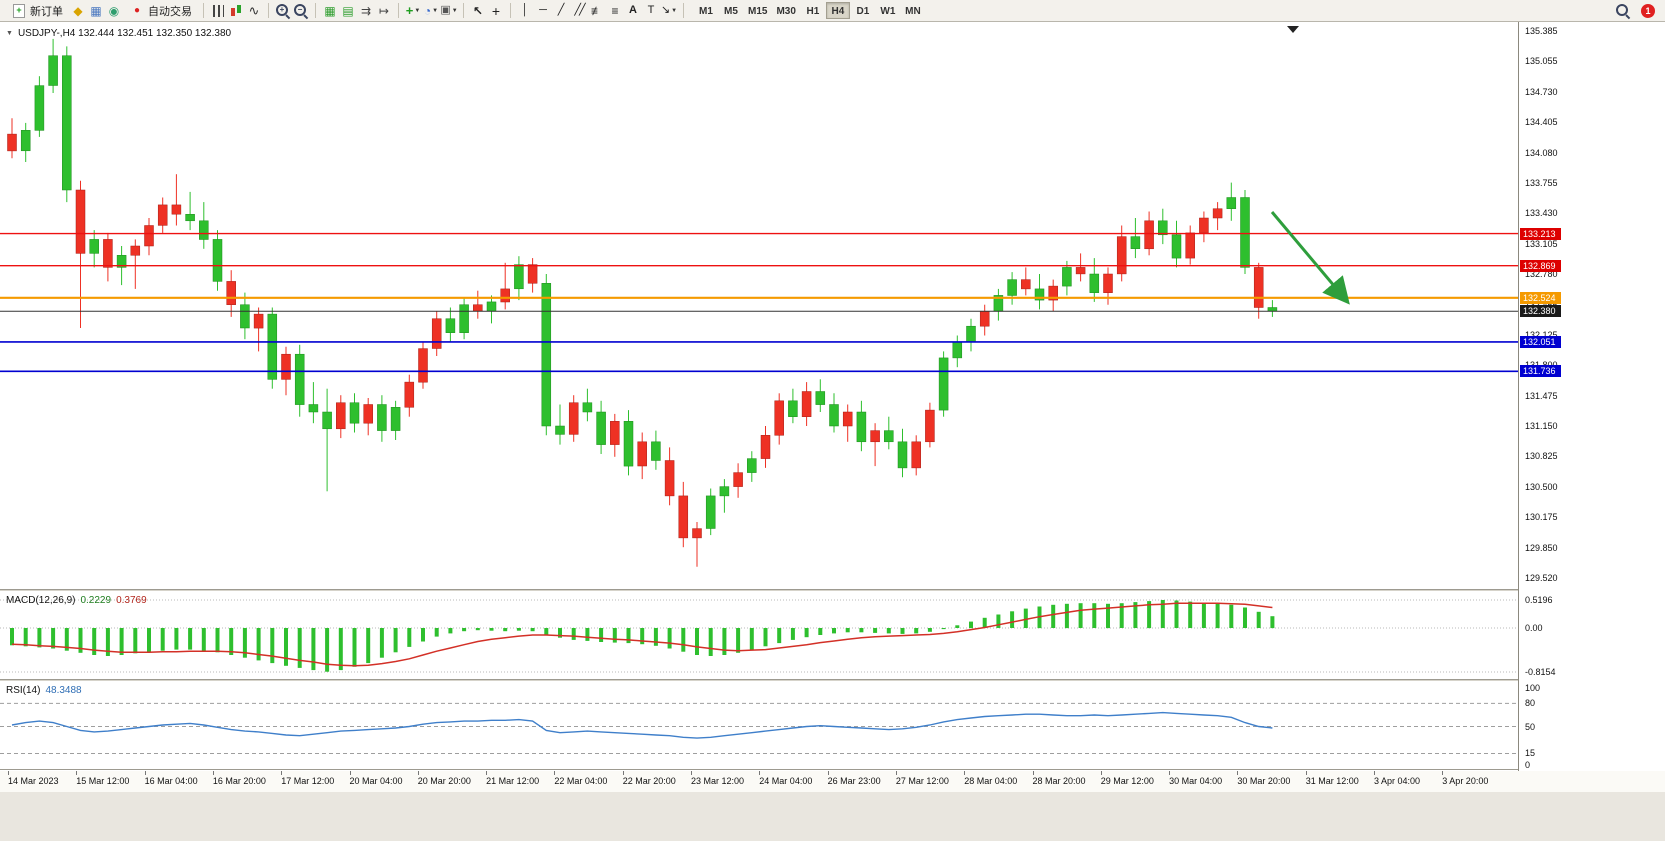  What do you see at coordinates (597, 10) in the screenshot?
I see `fibonacci-icon: ≢` at bounding box center [597, 10].